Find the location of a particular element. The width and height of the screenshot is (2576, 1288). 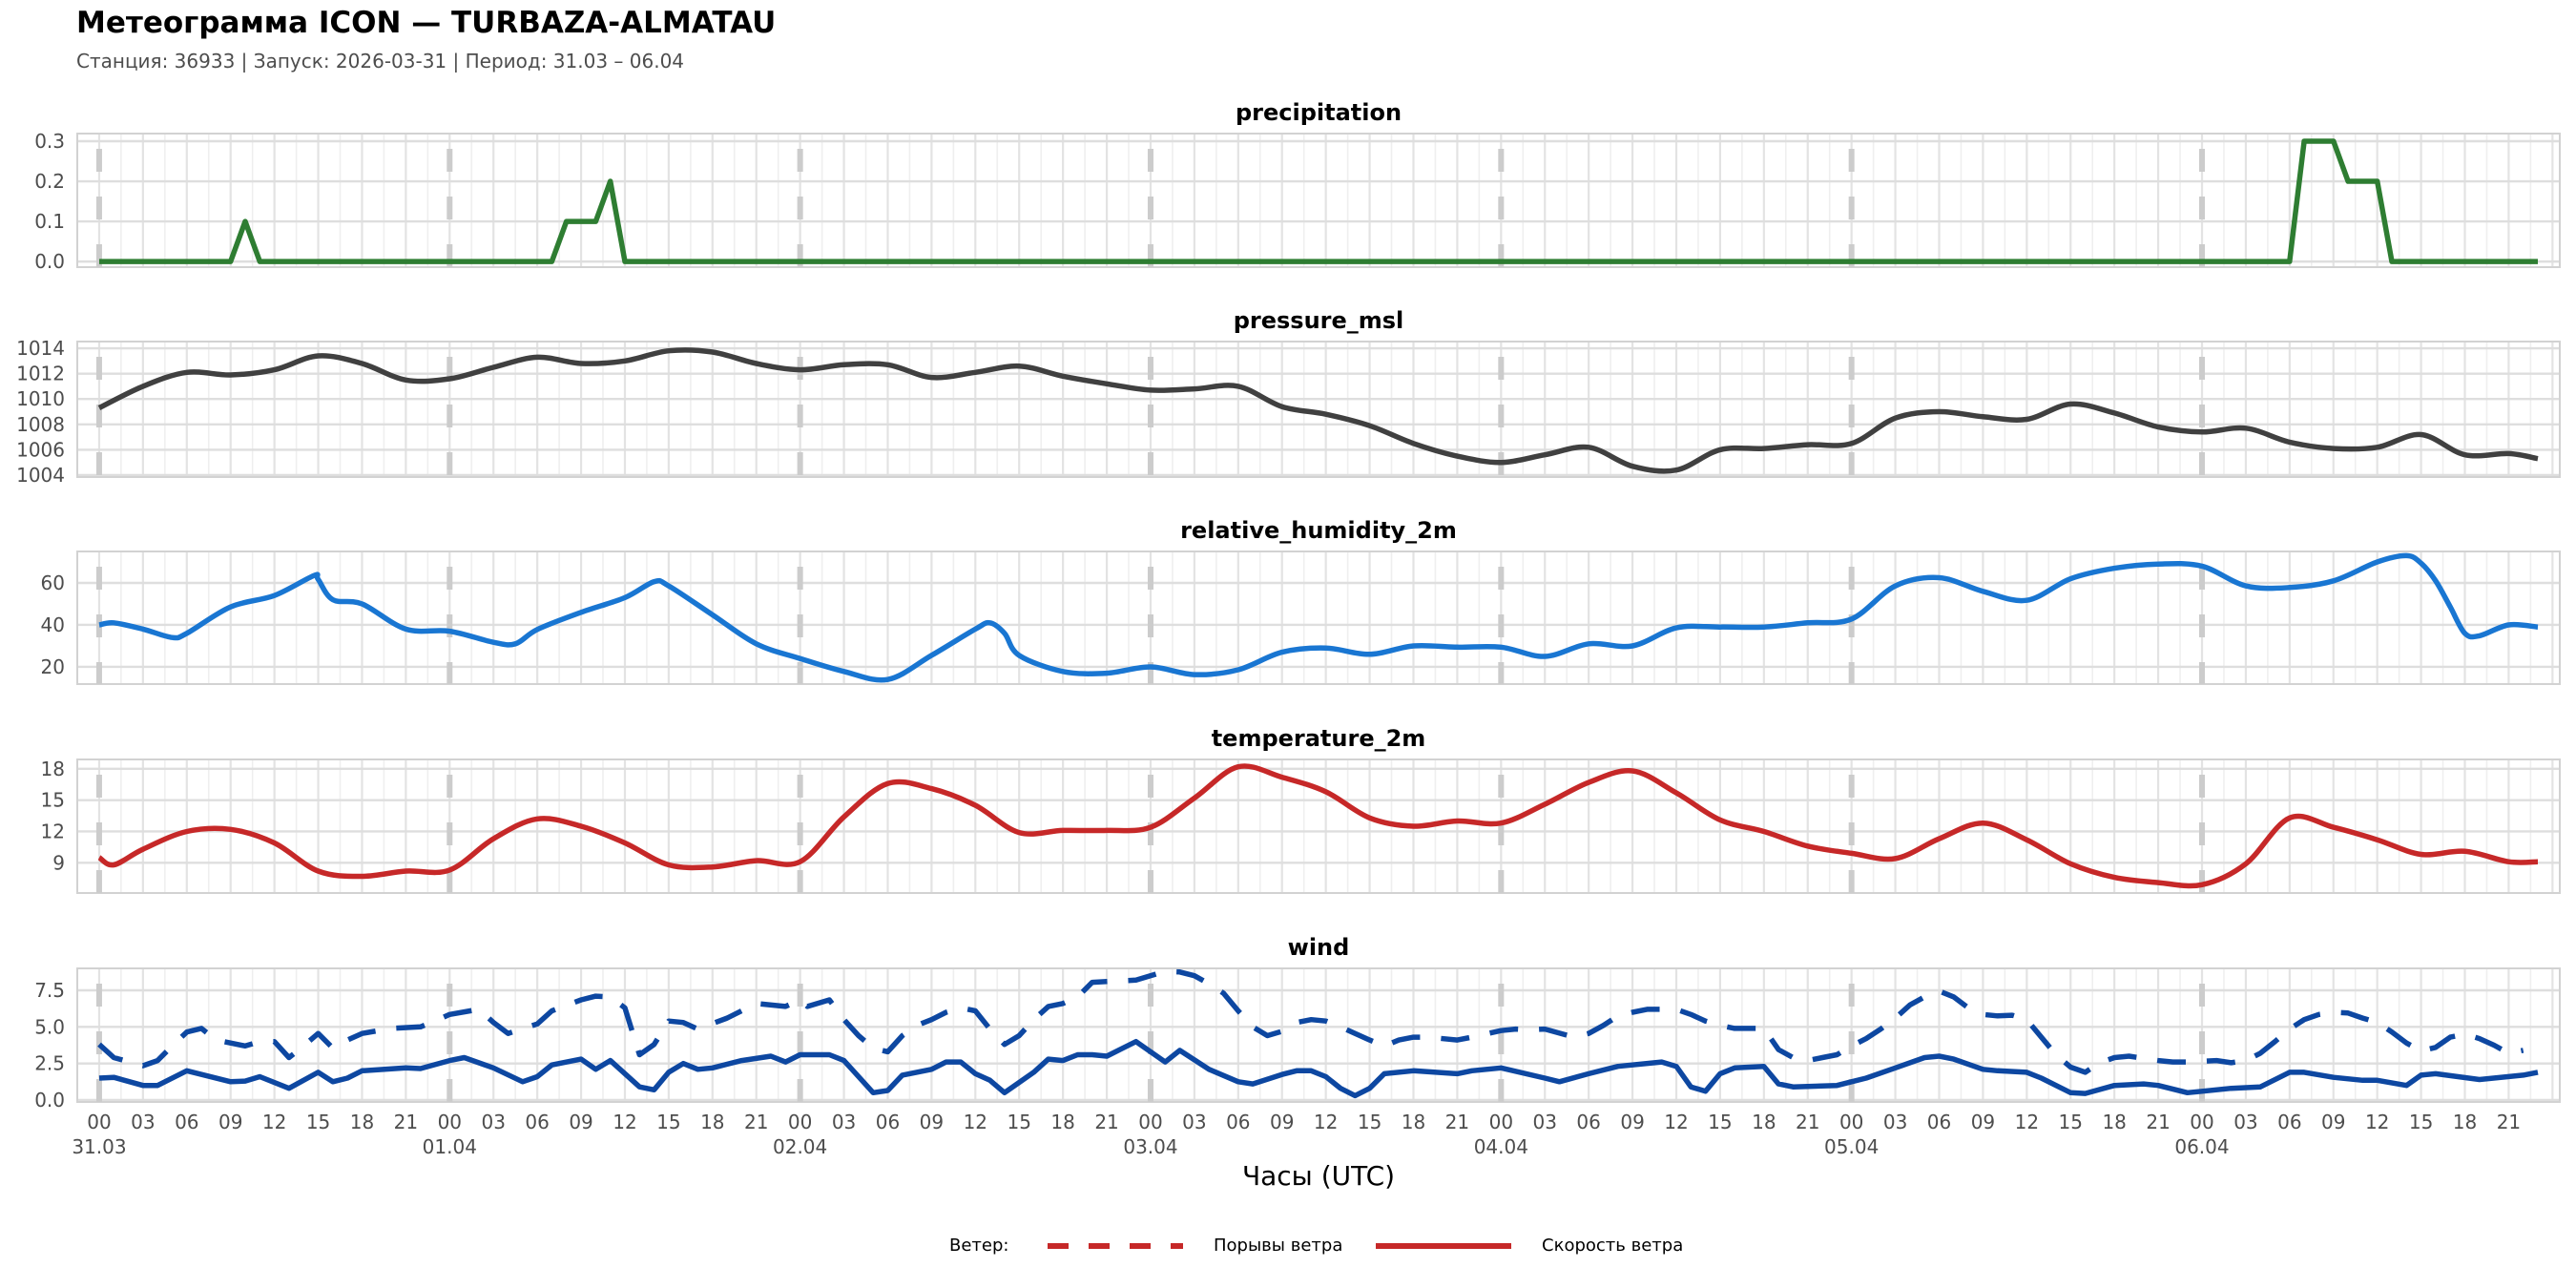

legend-title: Ветер: is located at coordinates (979, 1246).